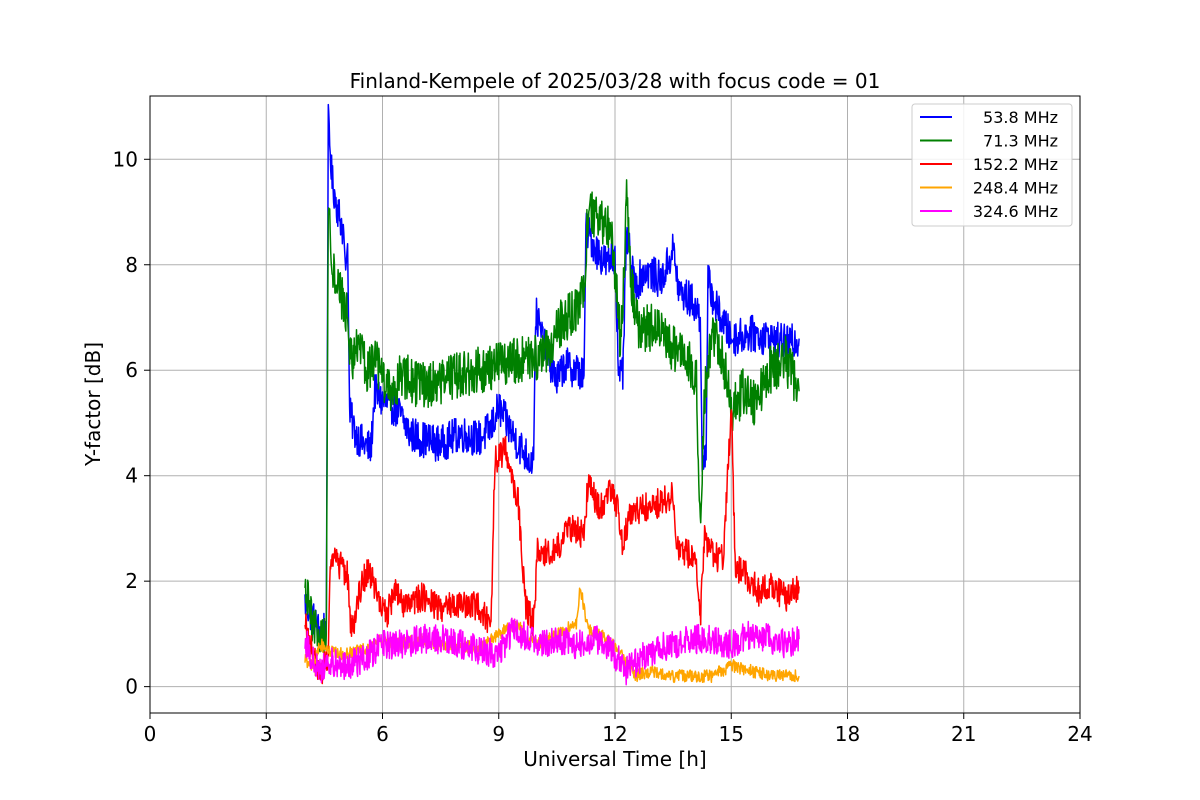  I want to click on y-axis-label: Y-factor [dB], so click(93, 404).